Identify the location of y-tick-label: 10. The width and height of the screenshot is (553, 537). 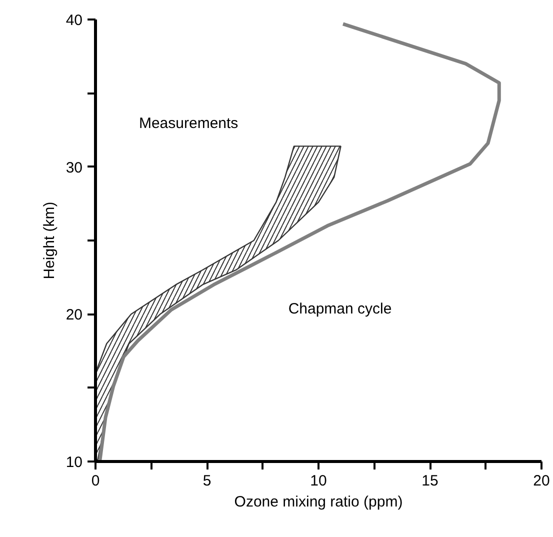
(74, 462).